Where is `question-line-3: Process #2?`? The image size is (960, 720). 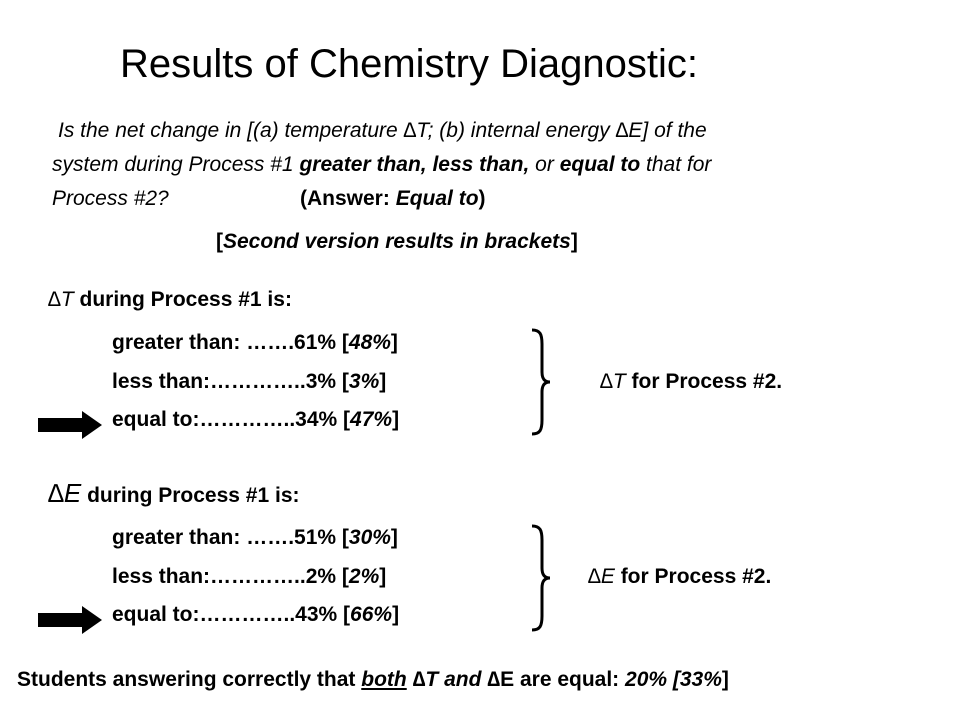 question-line-3: Process #2? is located at coordinates (110, 199).